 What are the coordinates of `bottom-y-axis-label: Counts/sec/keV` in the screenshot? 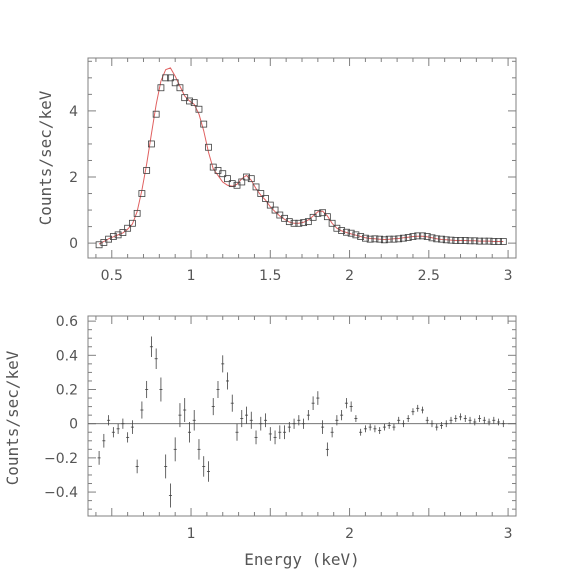 It's located at (12, 417).